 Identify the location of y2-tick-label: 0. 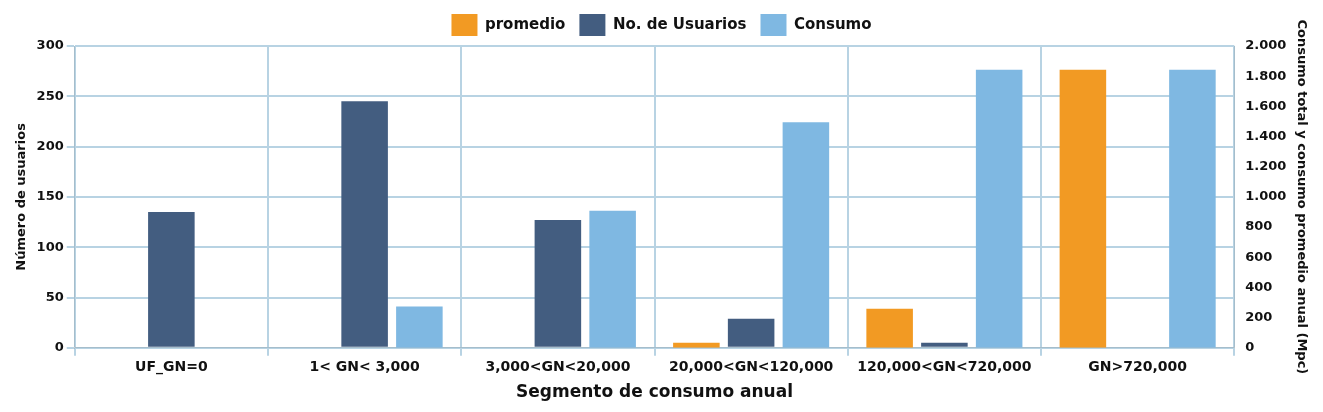
(1250, 347).